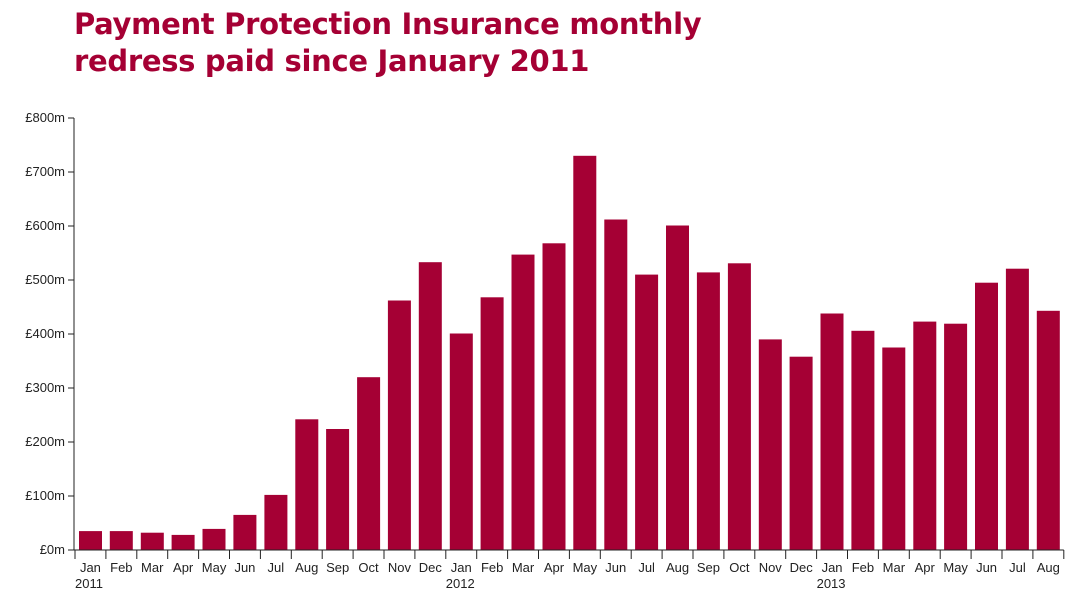  Describe the element at coordinates (45, 495) in the screenshot. I see `y-tick-label: £100m` at that location.